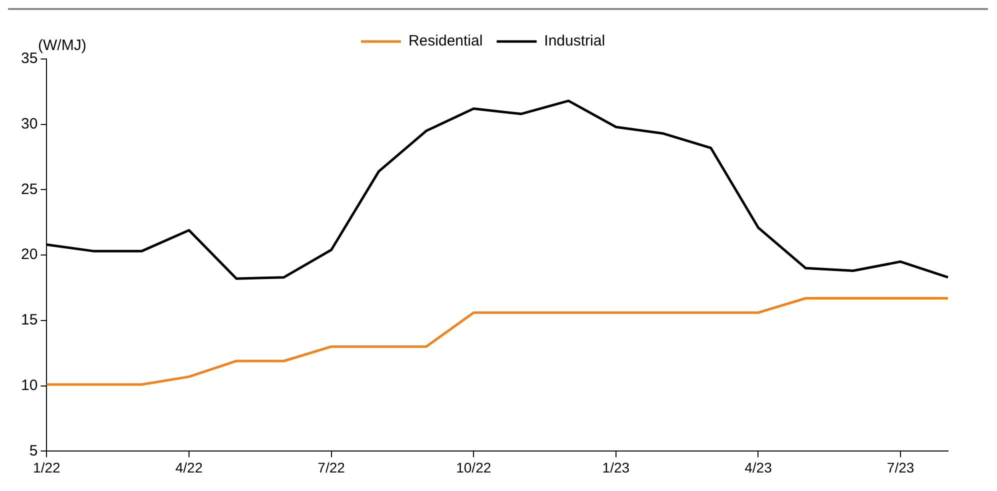 The width and height of the screenshot is (997, 491). What do you see at coordinates (29, 59) in the screenshot?
I see `y-tick-label: 35` at bounding box center [29, 59].